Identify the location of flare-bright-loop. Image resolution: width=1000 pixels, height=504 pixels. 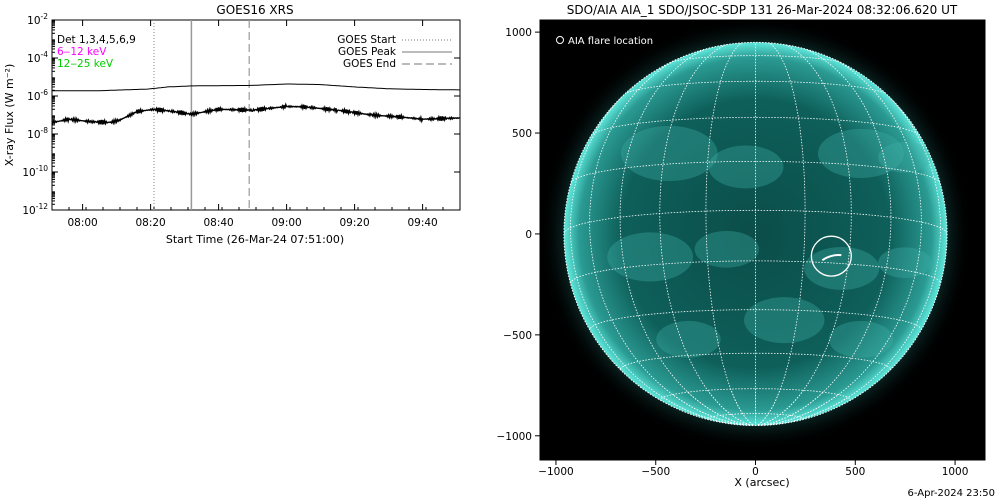
(831, 257).